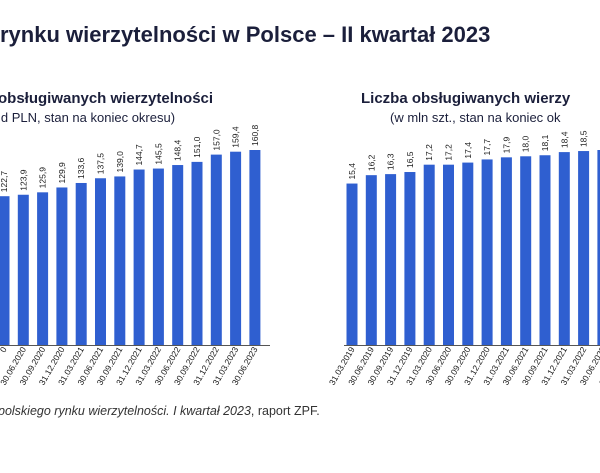 Image resolution: width=600 pixels, height=473 pixels. I want to click on bar-value-label: 16,3, so click(391, 161).